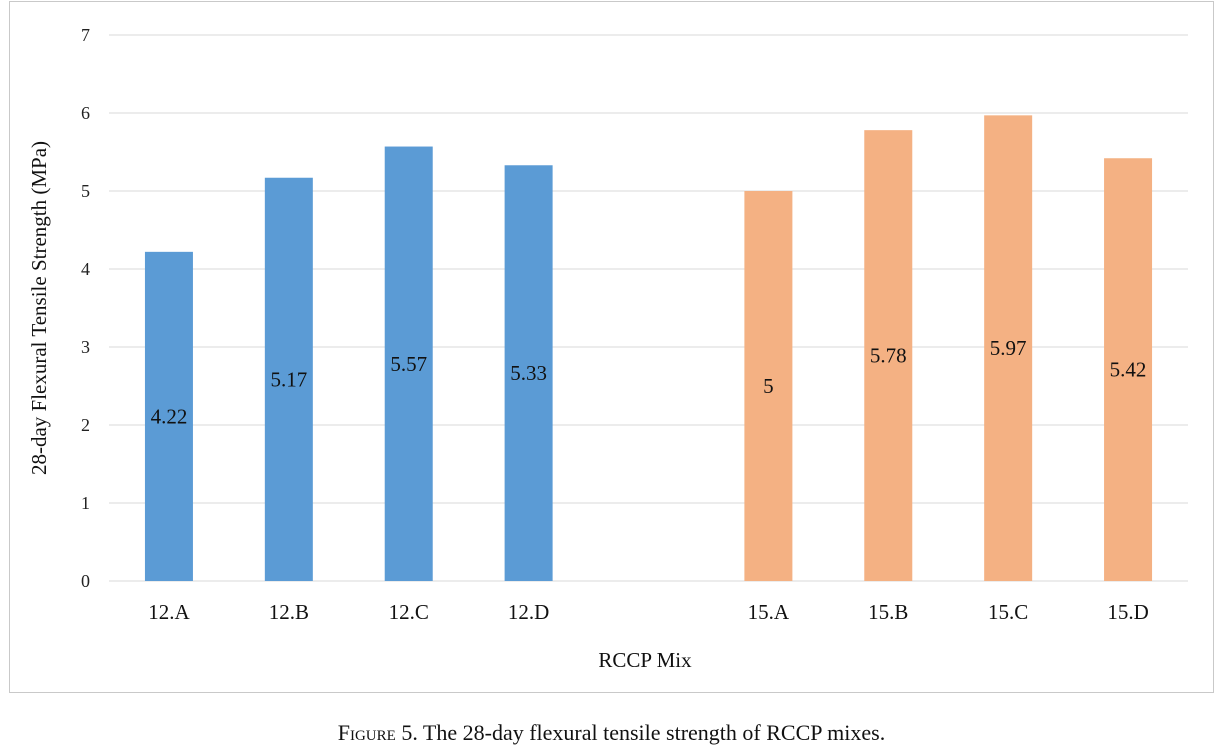  Describe the element at coordinates (169, 612) in the screenshot. I see `x-tick-label: 12.A` at that location.